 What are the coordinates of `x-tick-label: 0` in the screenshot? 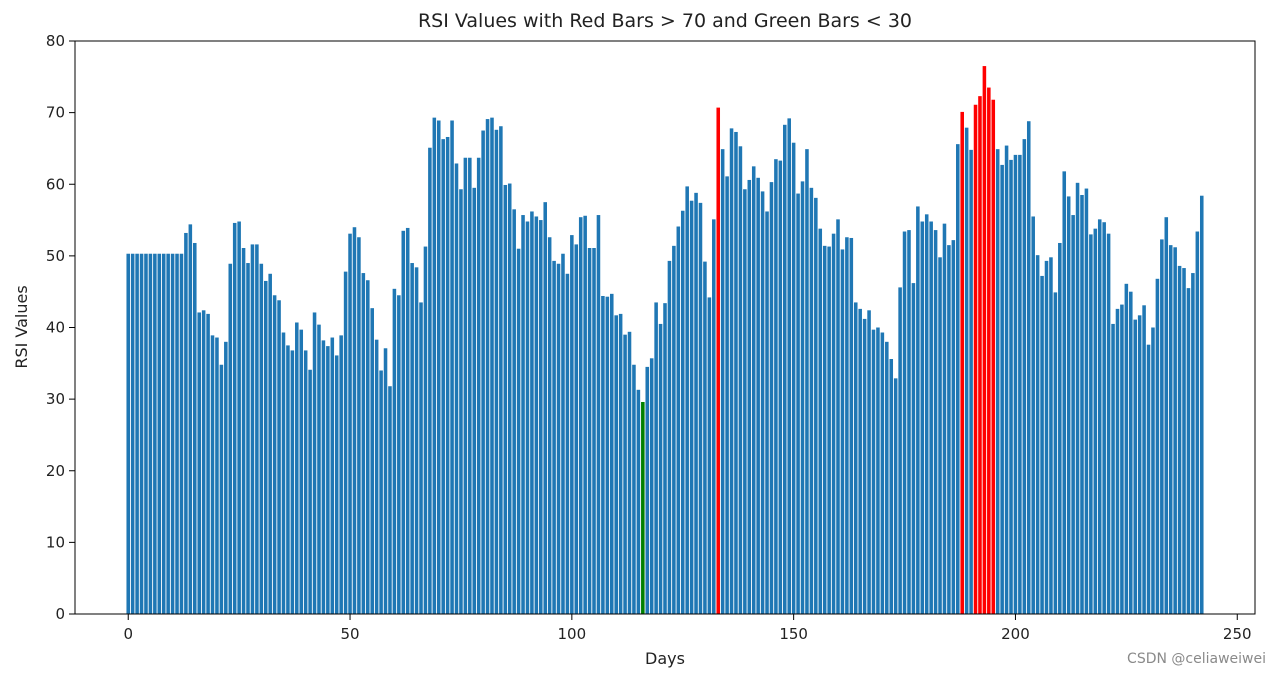 It's located at (128, 634).